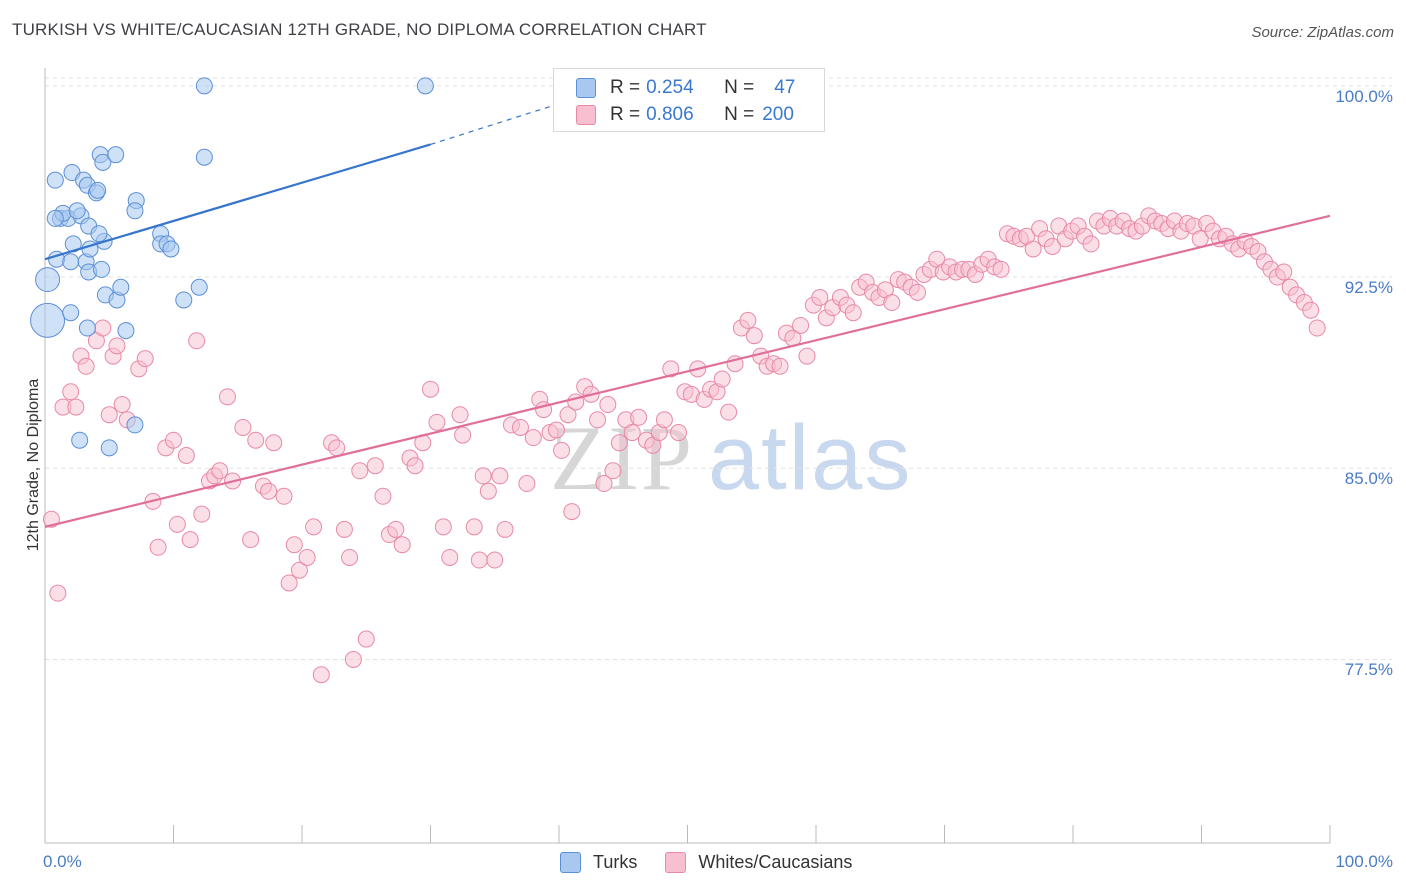 The image size is (1406, 892). What do you see at coordinates (676, 862) in the screenshot?
I see `whites-legend-swatch` at bounding box center [676, 862].